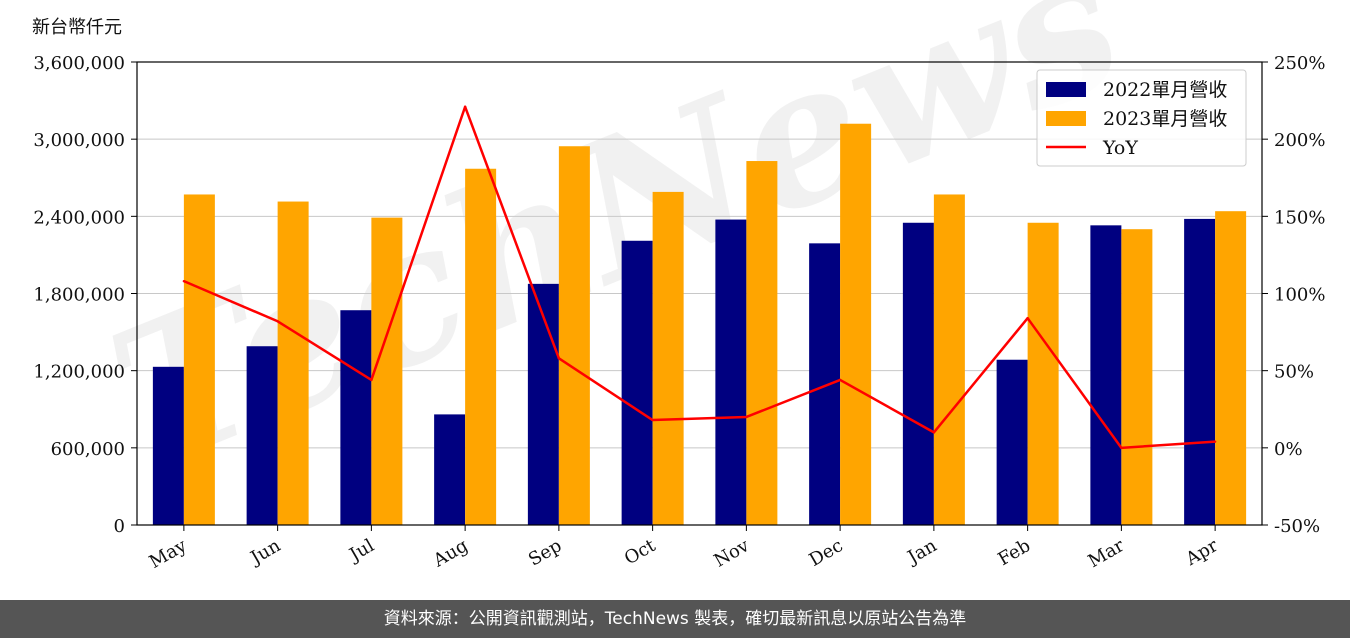 This screenshot has width=1350, height=638. Describe the element at coordinates (168, 445) in the screenshot. I see `bar-2022-may` at that location.